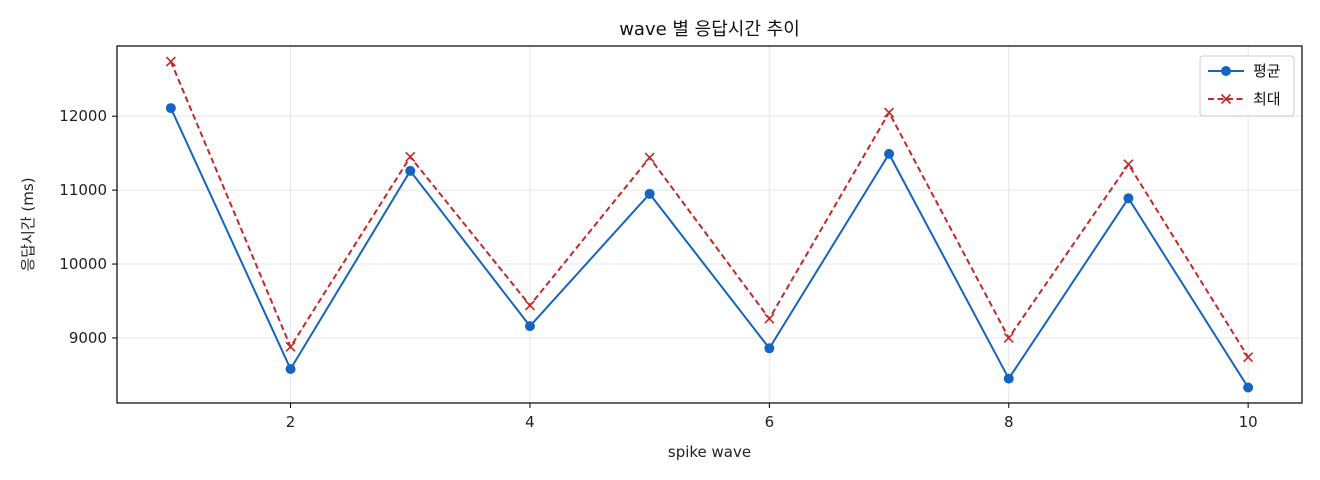 The width and height of the screenshot is (1320, 480). I want to click on chart-title: wave 별 응답시간 추이, so click(709, 29).